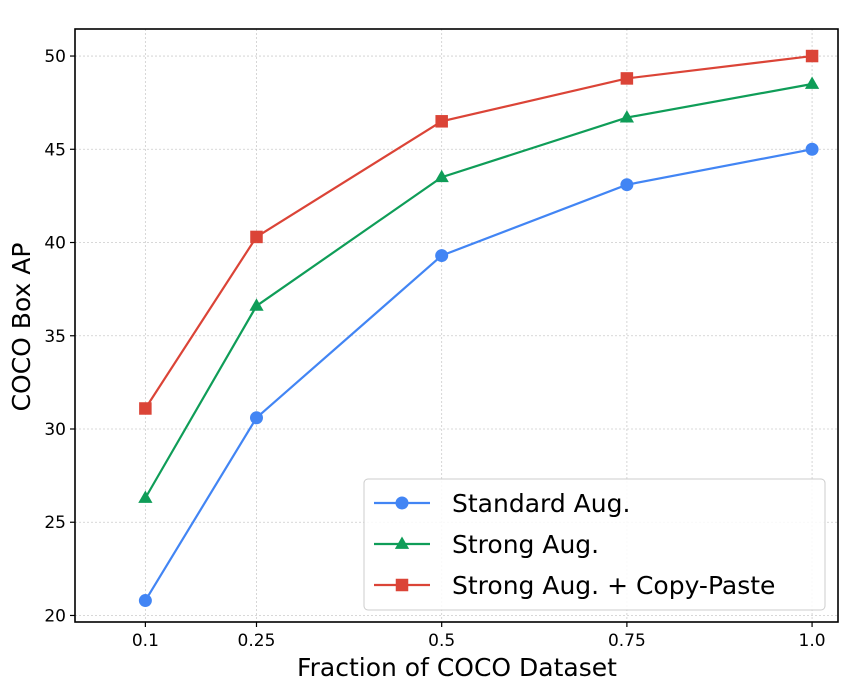 The height and width of the screenshot is (689, 849). I want to click on y-tick-label: 45, so click(55, 150).